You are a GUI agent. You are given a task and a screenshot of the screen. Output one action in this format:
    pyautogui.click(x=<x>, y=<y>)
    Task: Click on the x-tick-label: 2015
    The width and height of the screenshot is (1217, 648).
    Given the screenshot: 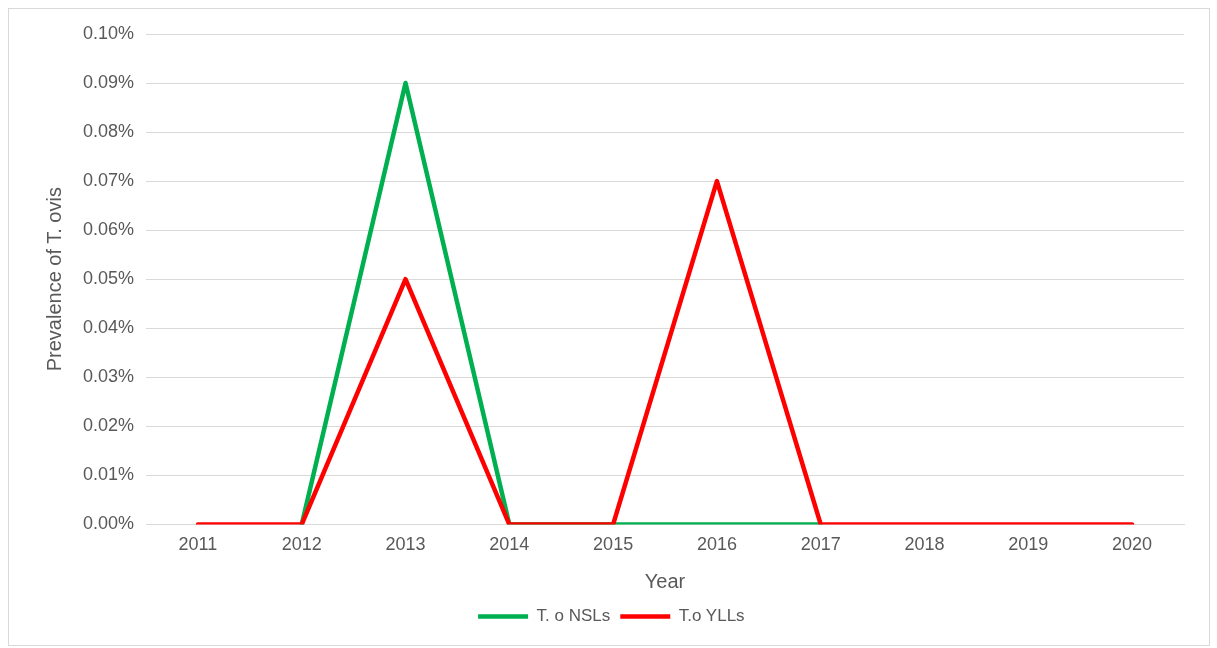 What is the action you would take?
    pyautogui.click(x=613, y=544)
    